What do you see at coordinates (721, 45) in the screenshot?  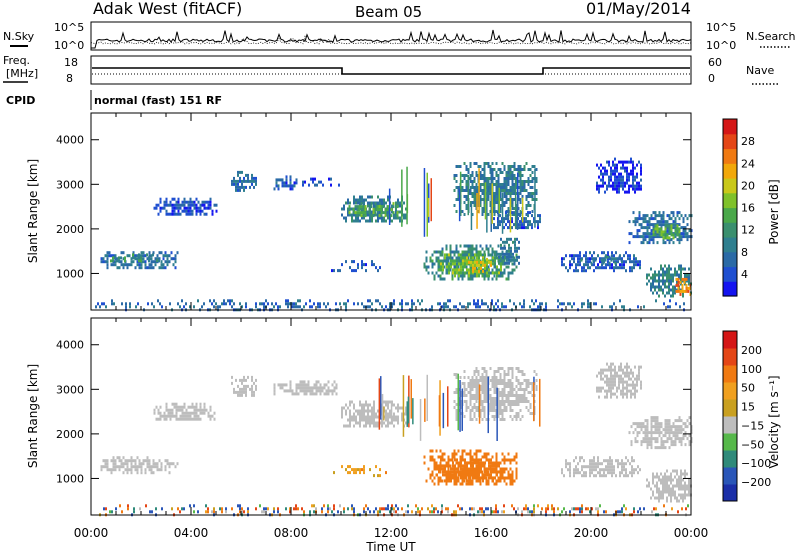 I see `noise-tick-low-right: 10^0` at bounding box center [721, 45].